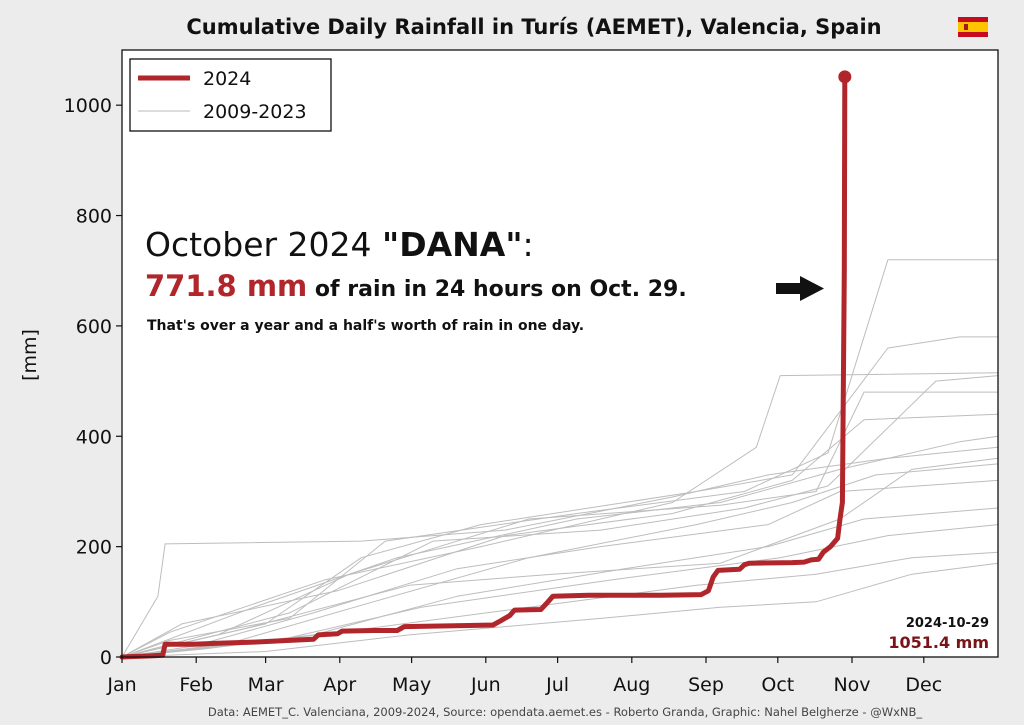  Describe the element at coordinates (452, 244) in the screenshot. I see `annotation-headline-dana: "DANA"` at that location.